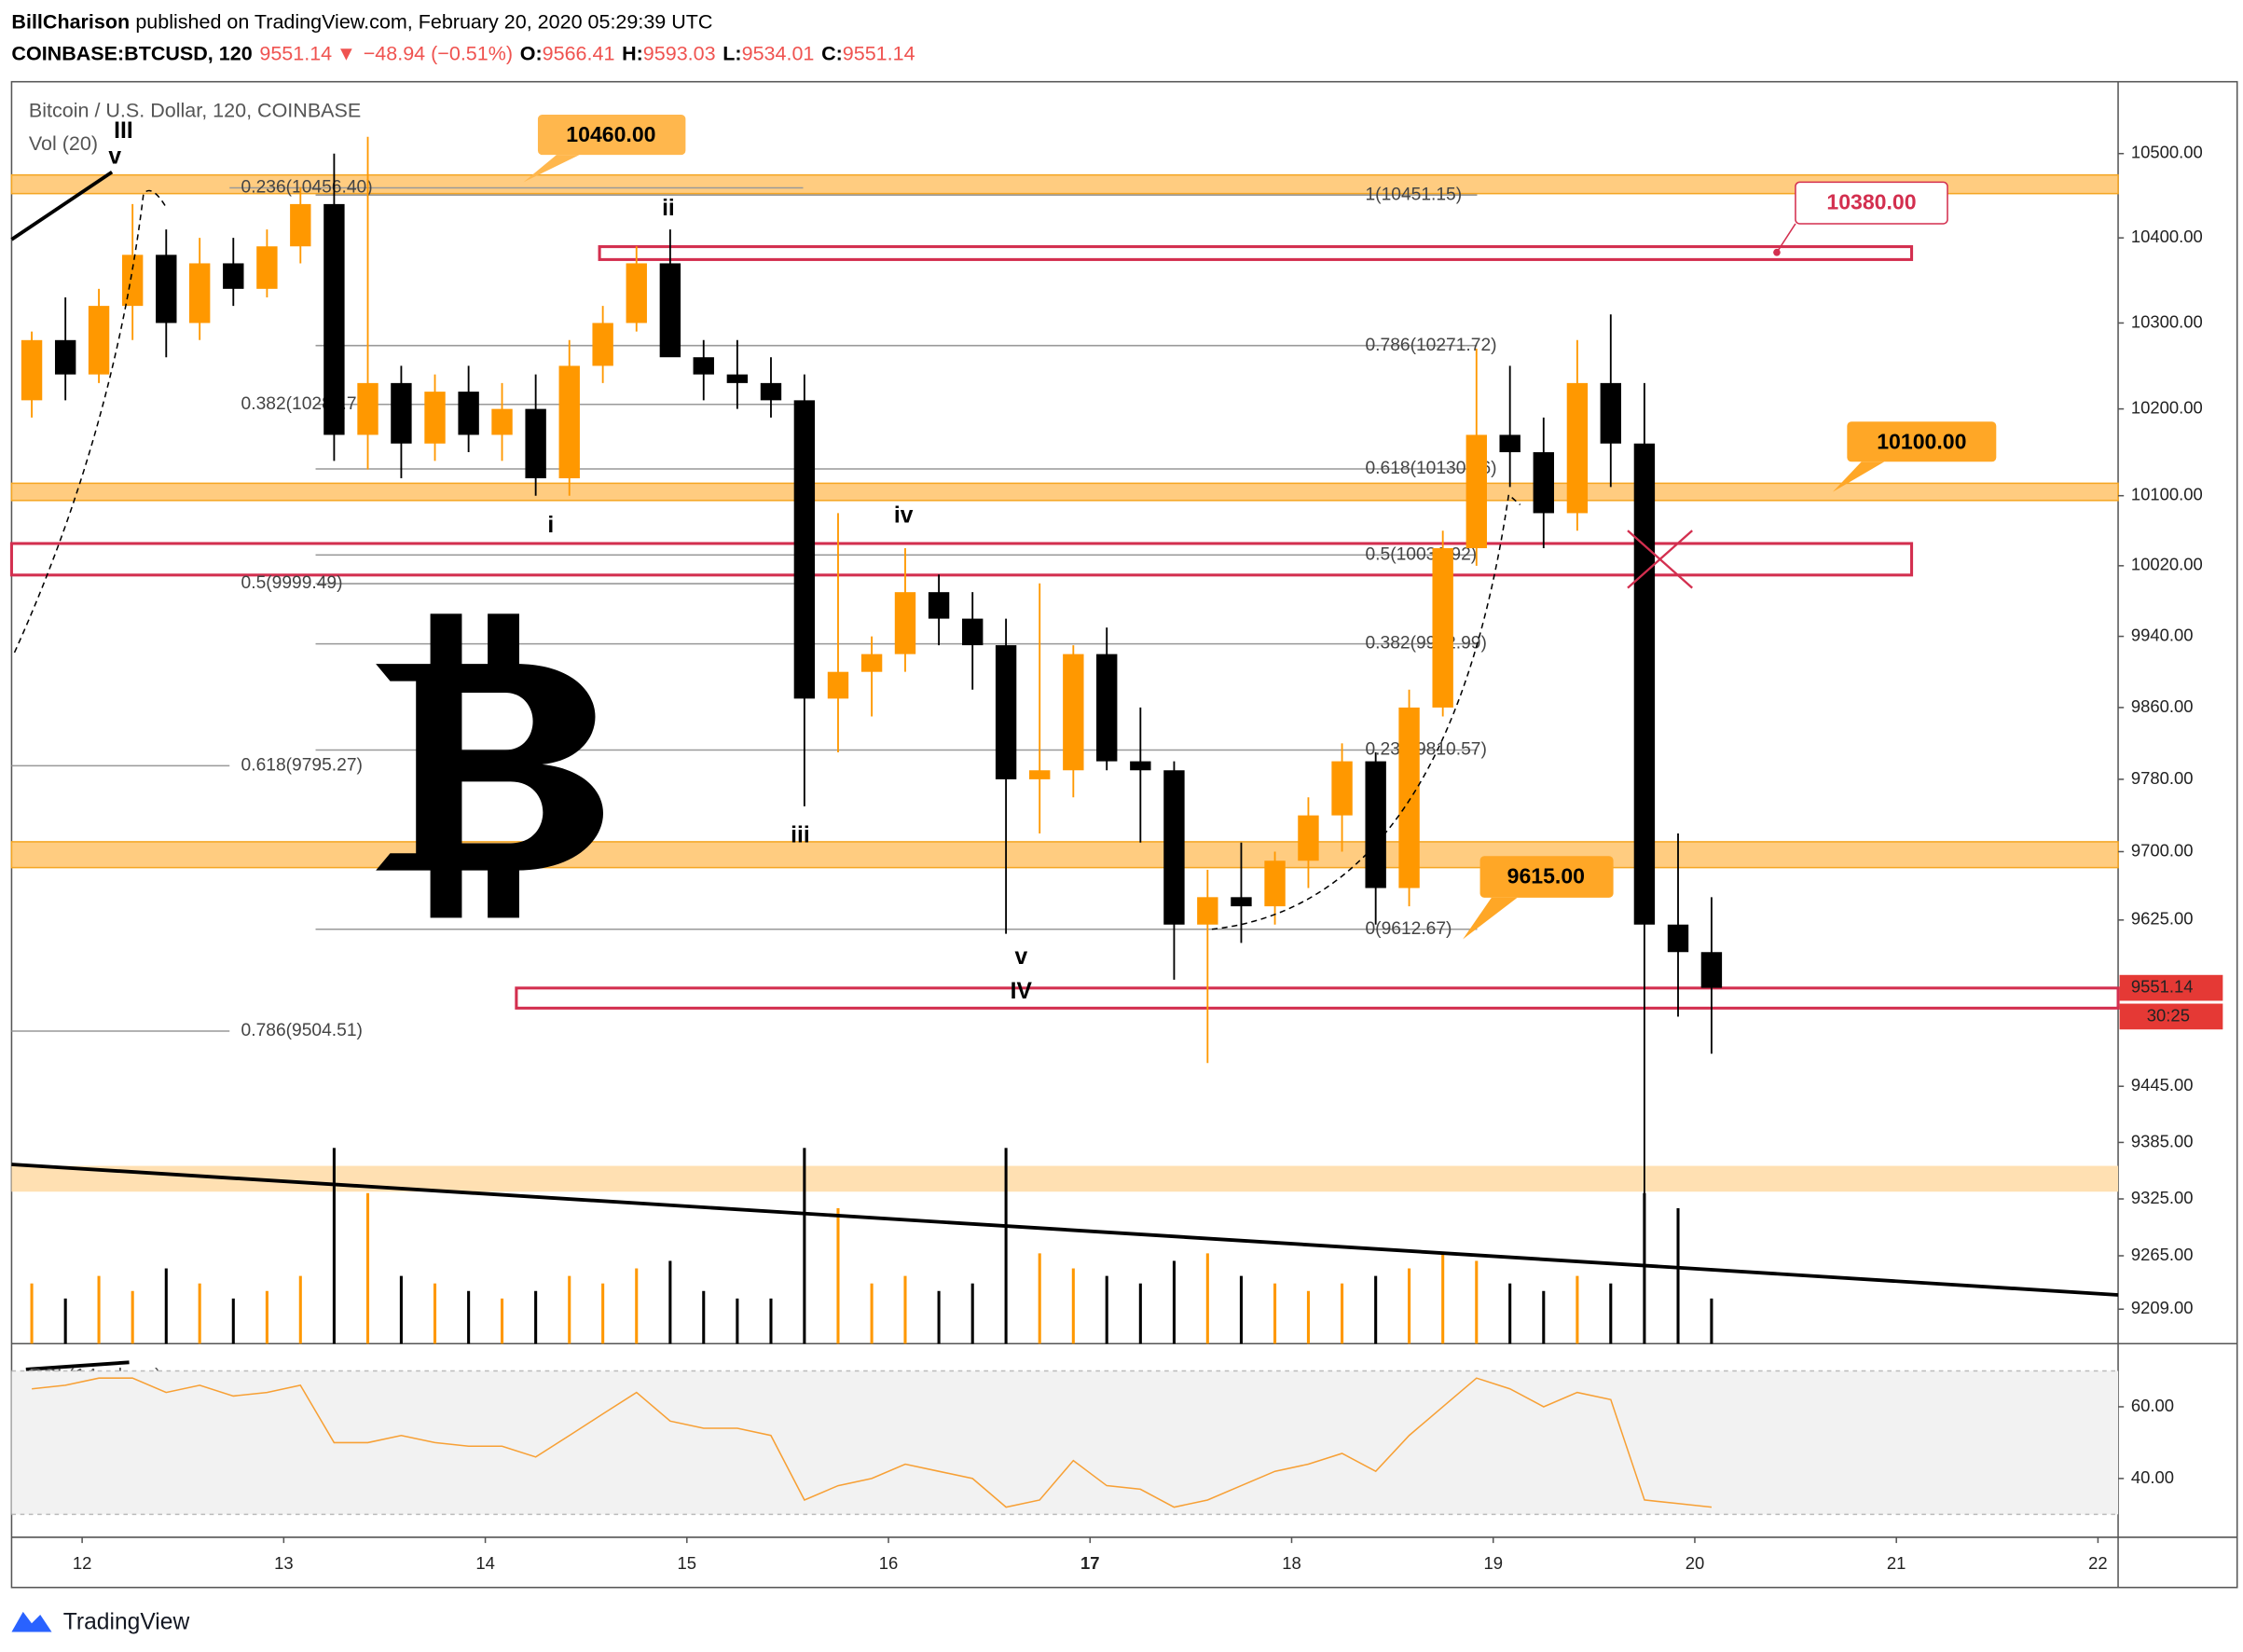  Describe the element at coordinates (115, 157) in the screenshot. I see `wave-label: v` at that location.